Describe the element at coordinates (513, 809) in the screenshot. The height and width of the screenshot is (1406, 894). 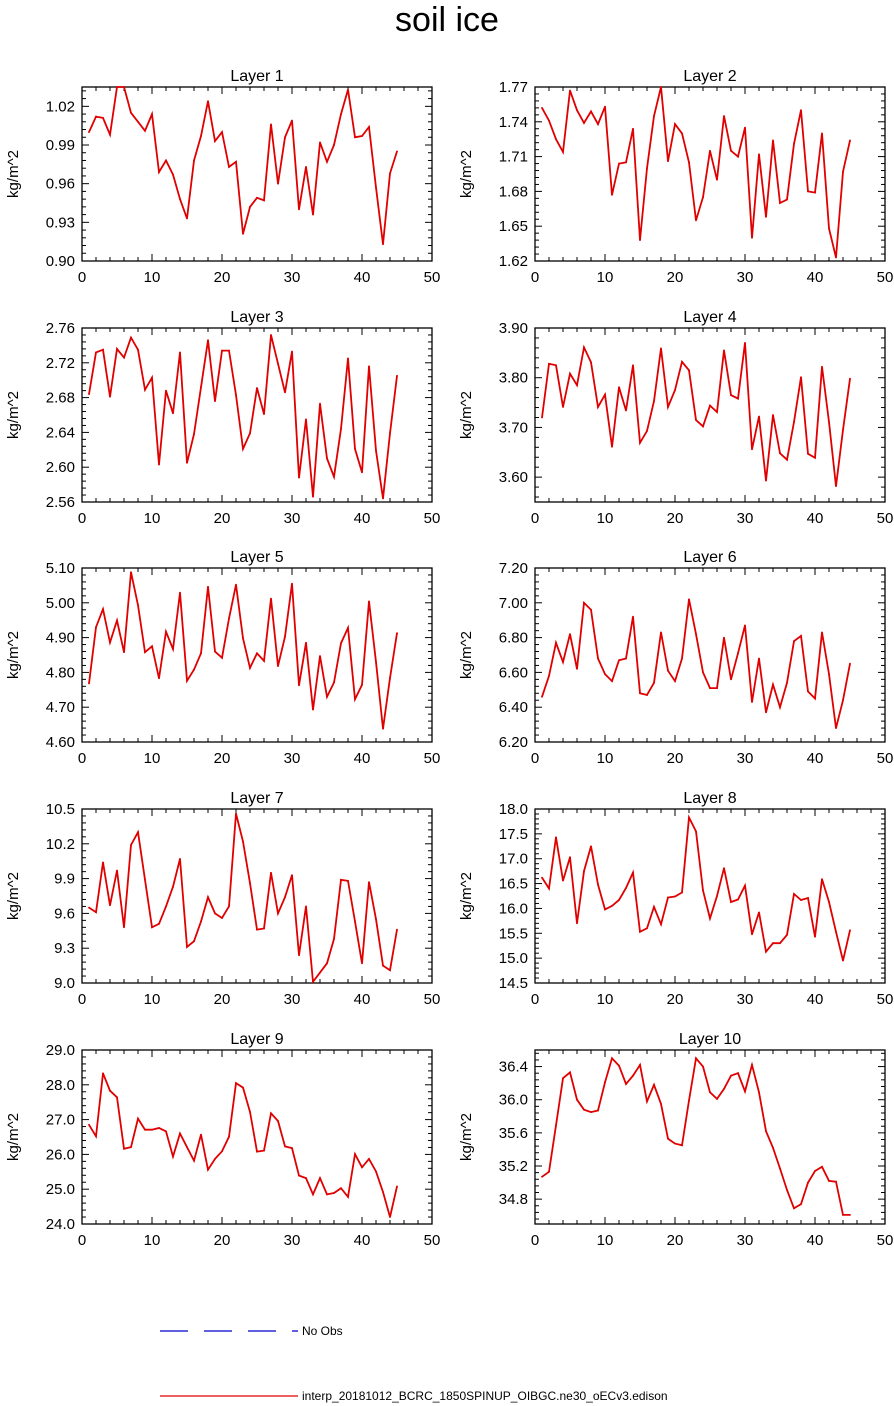
I see `y-tick-label: 18.0` at that location.